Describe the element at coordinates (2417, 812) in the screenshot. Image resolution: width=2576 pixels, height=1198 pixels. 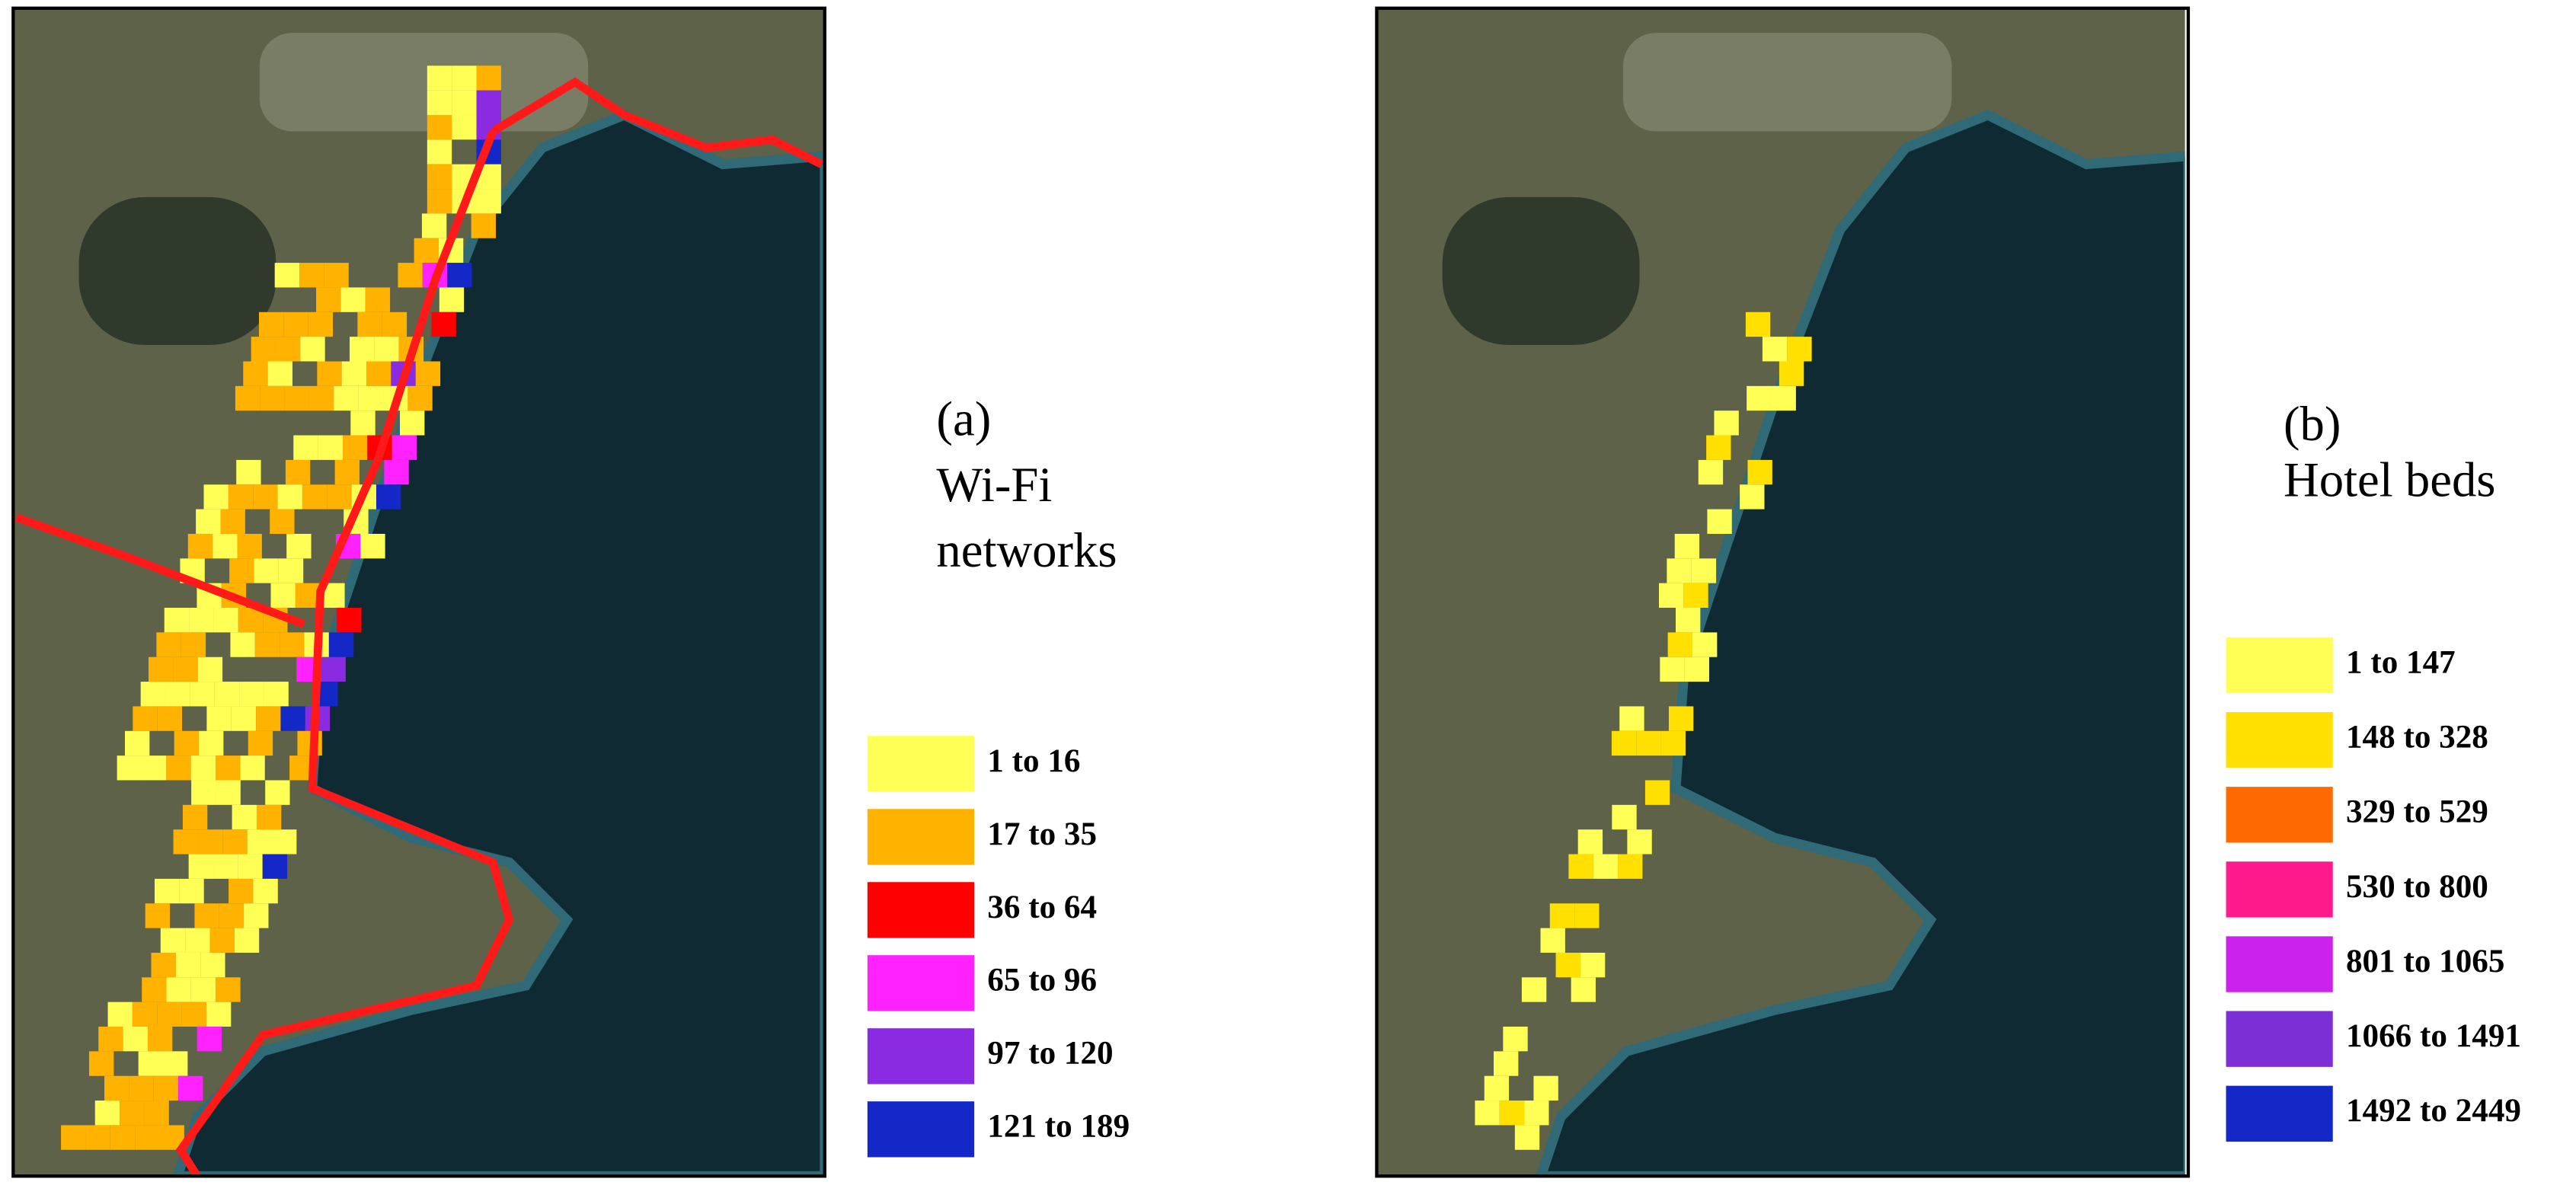
I see `legend-label: 329 to 529` at that location.